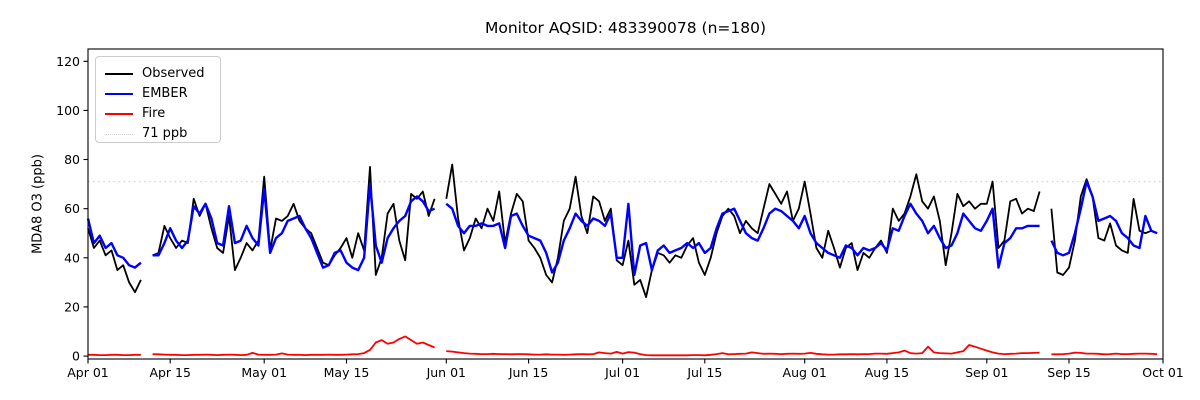  What do you see at coordinates (165, 133) in the screenshot?
I see `legend-label-threshold: 71 ppb` at bounding box center [165, 133].